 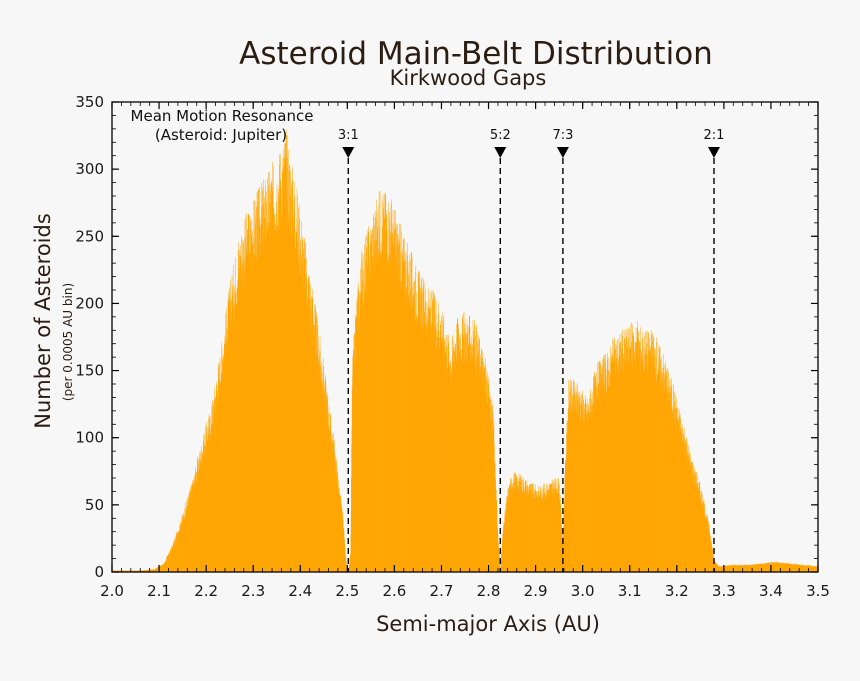 What do you see at coordinates (500, 135) in the screenshot?
I see `resonance-label: 5:2` at bounding box center [500, 135].